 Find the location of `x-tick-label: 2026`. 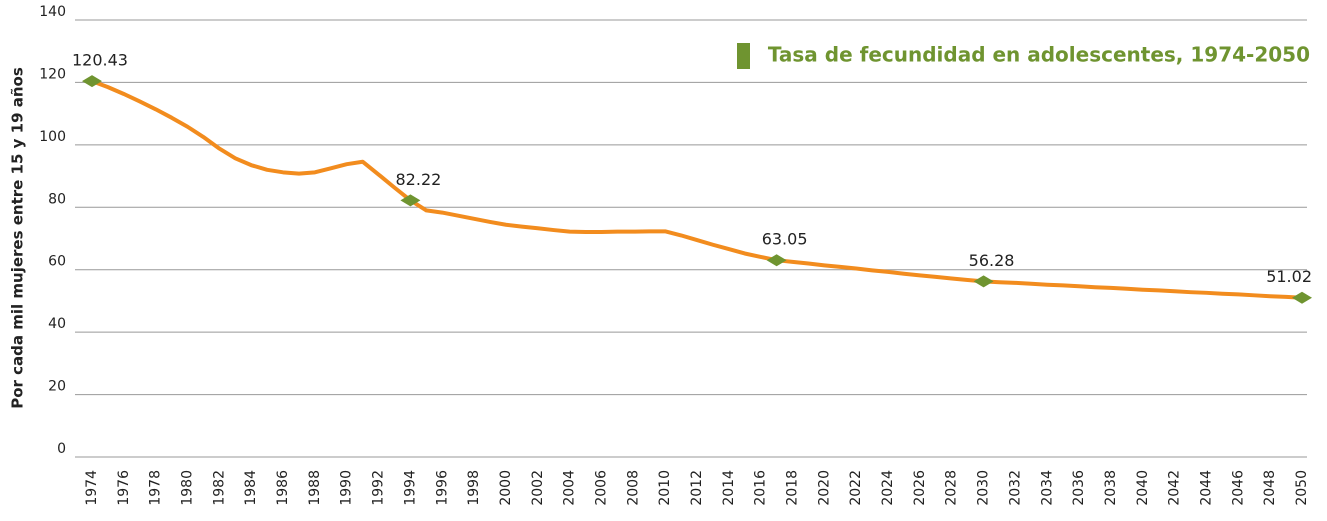

x-tick-label: 2026 is located at coordinates (920, 488).